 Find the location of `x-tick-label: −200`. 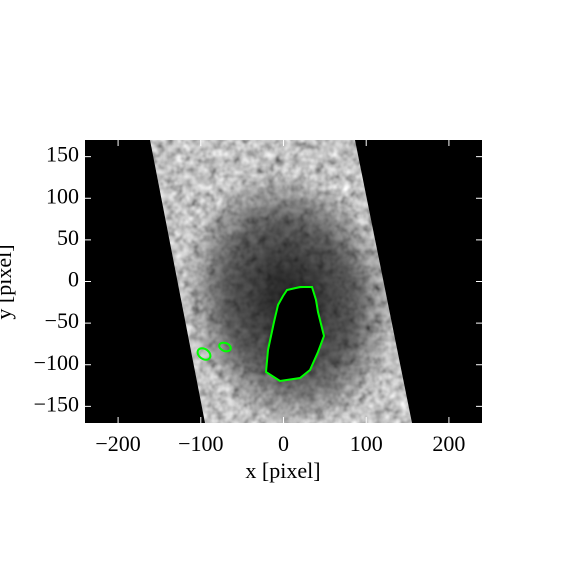

x-tick-label: −200 is located at coordinates (117, 443).